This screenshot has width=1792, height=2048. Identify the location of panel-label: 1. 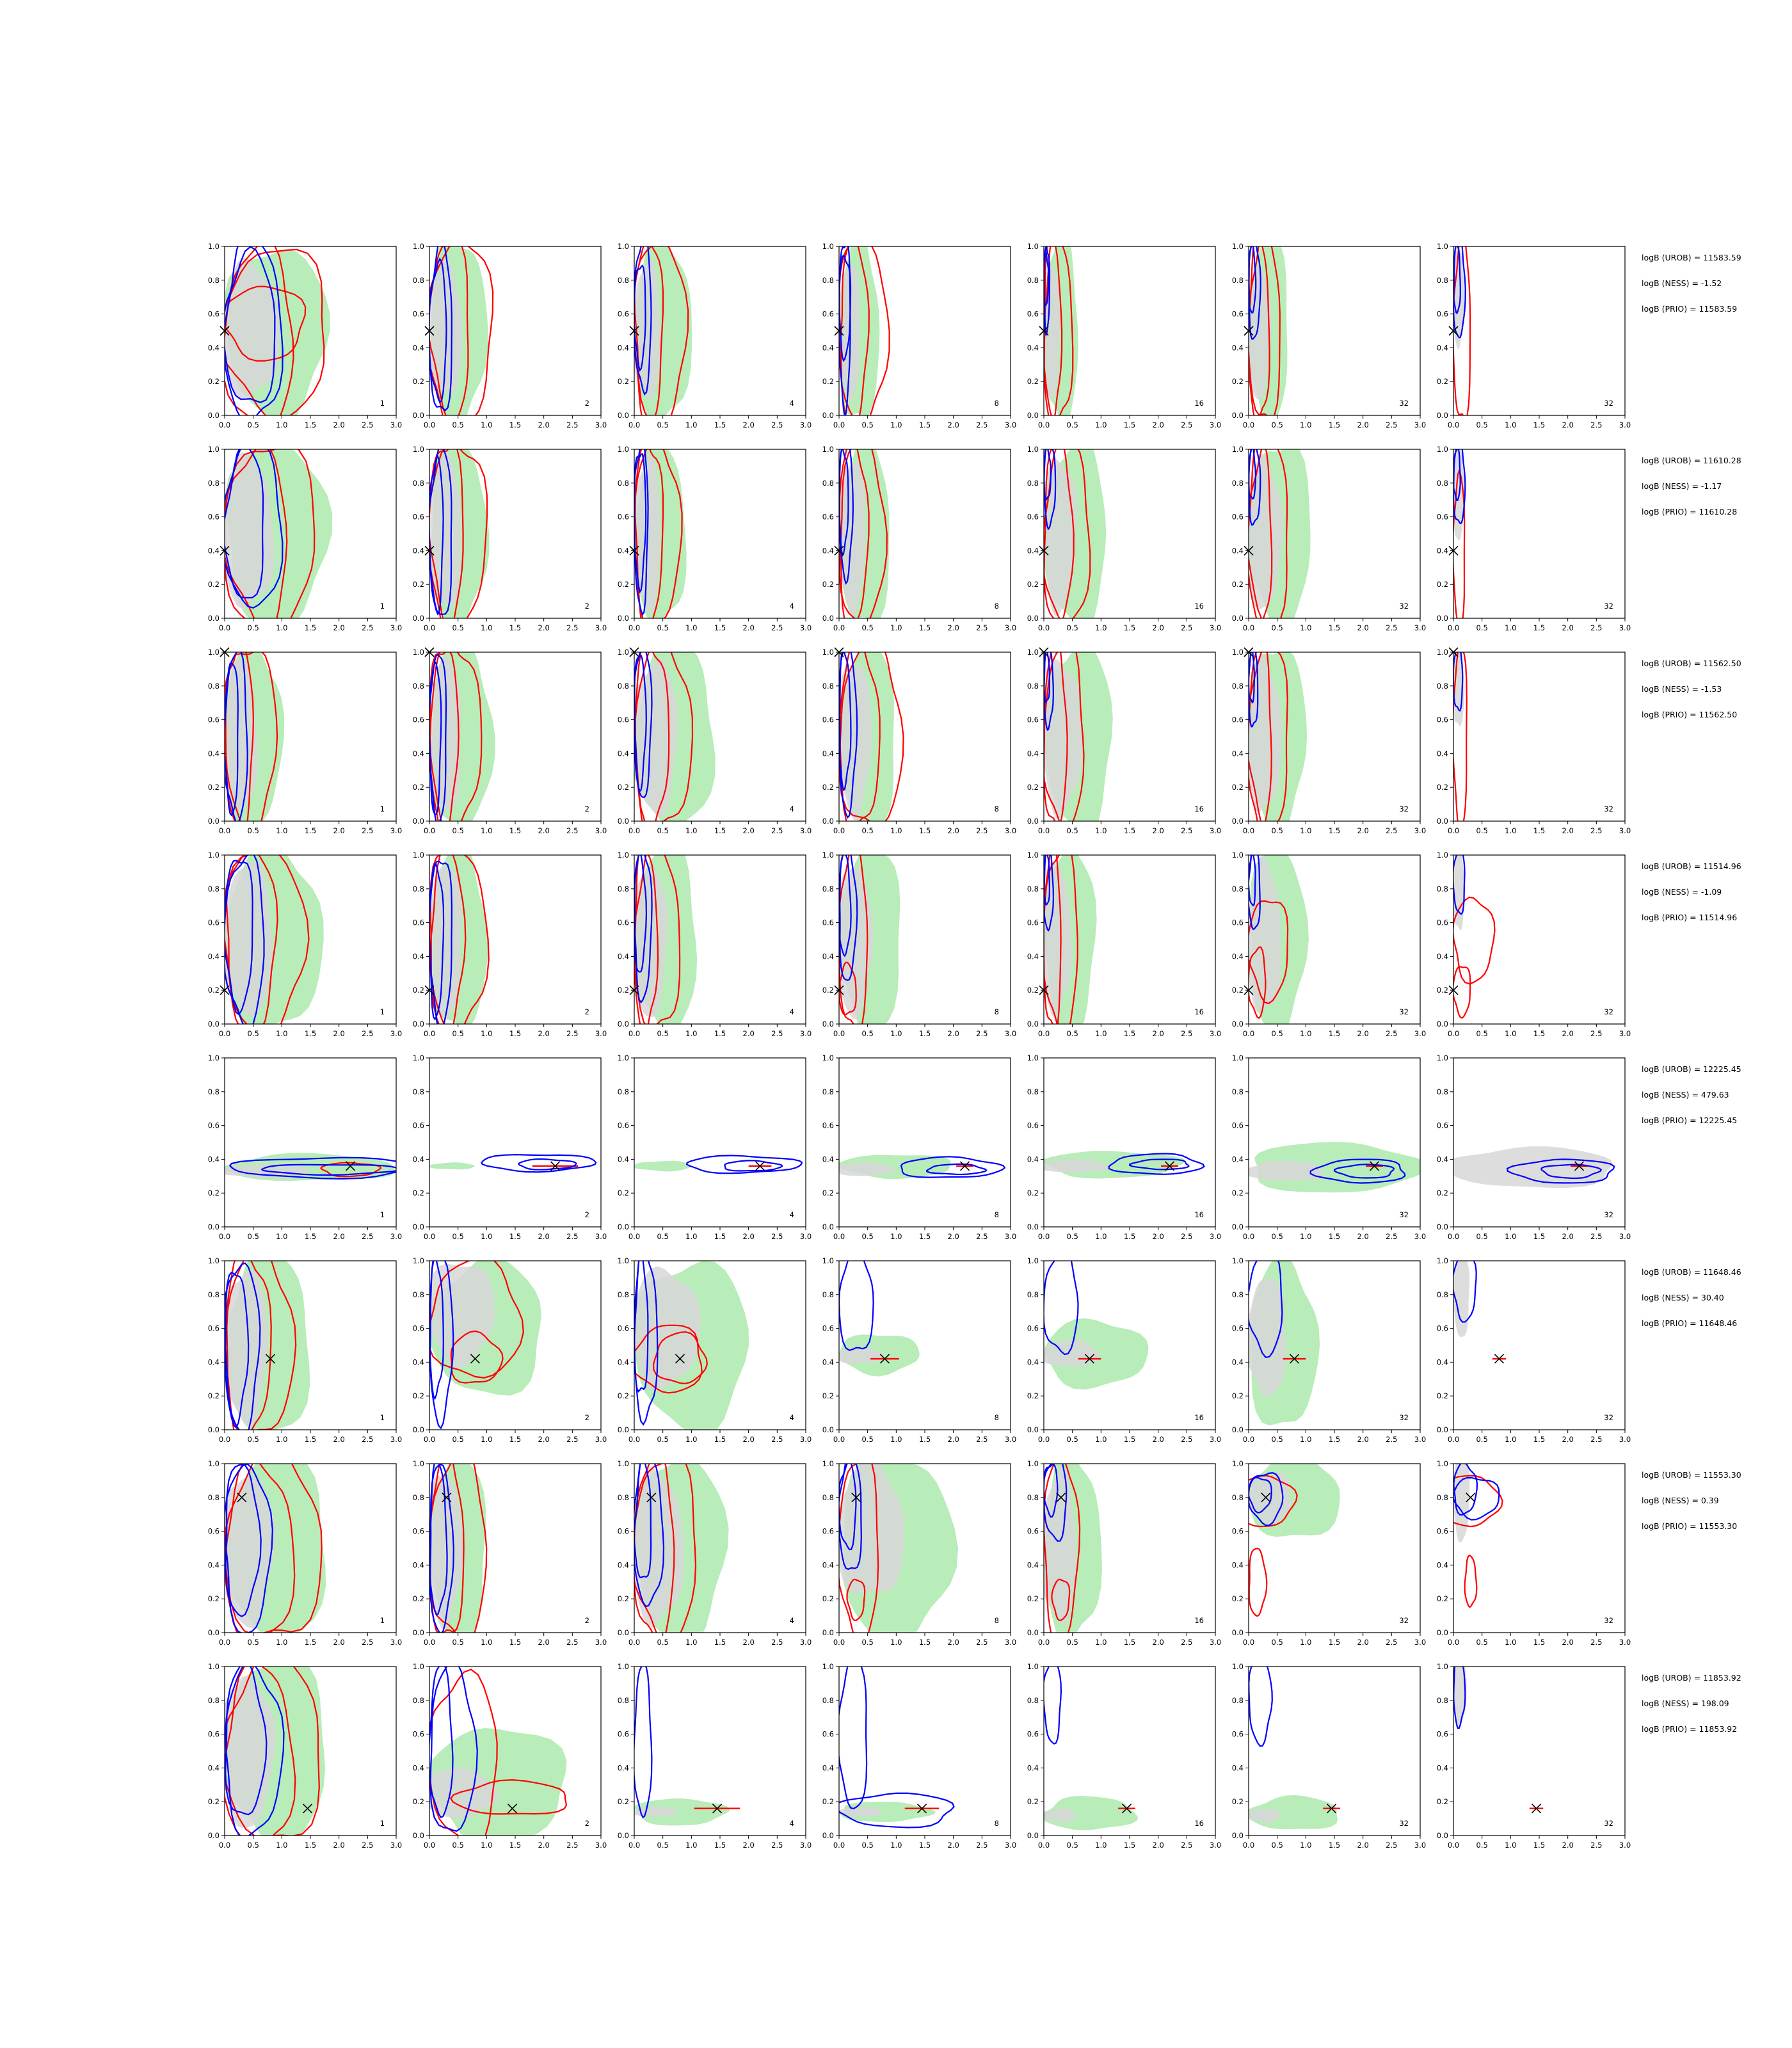
(382, 606).